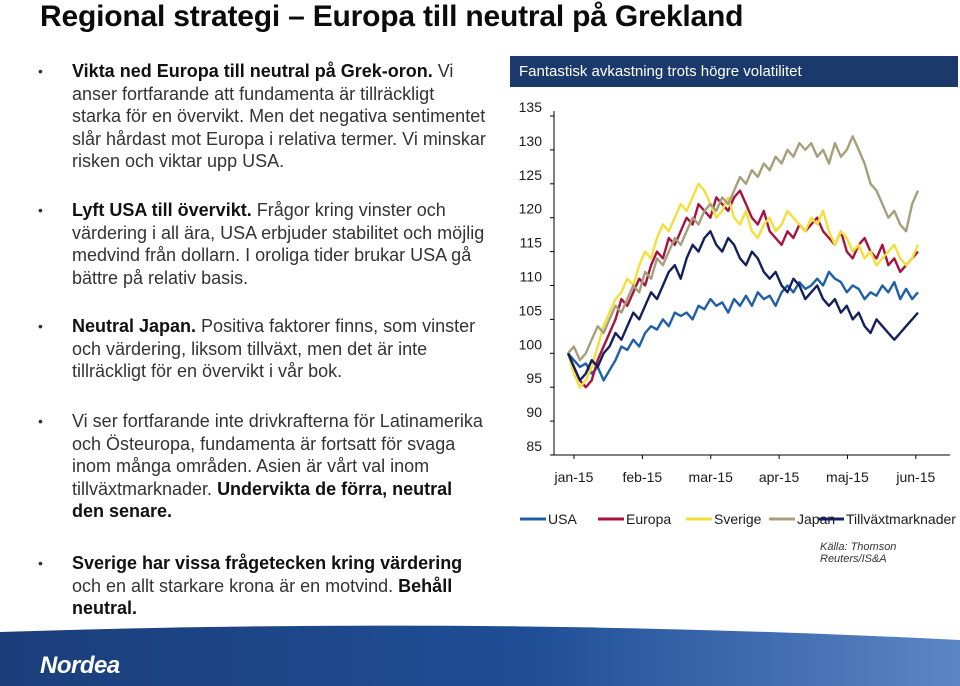 The width and height of the screenshot is (960, 686). Describe the element at coordinates (648, 519) in the screenshot. I see `legend-label: Europa` at that location.